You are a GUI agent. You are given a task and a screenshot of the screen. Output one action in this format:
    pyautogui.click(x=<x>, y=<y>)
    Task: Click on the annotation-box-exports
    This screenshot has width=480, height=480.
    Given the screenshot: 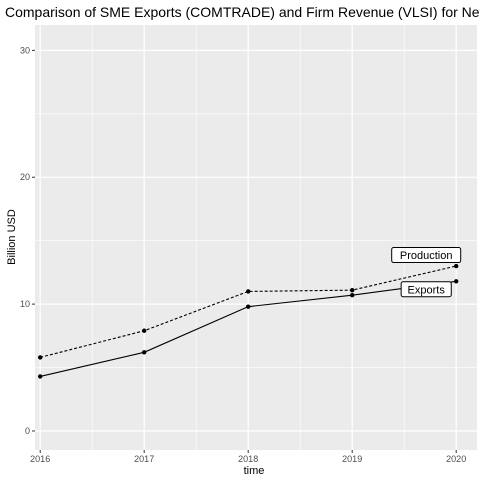 What is the action you would take?
    pyautogui.click(x=426, y=289)
    